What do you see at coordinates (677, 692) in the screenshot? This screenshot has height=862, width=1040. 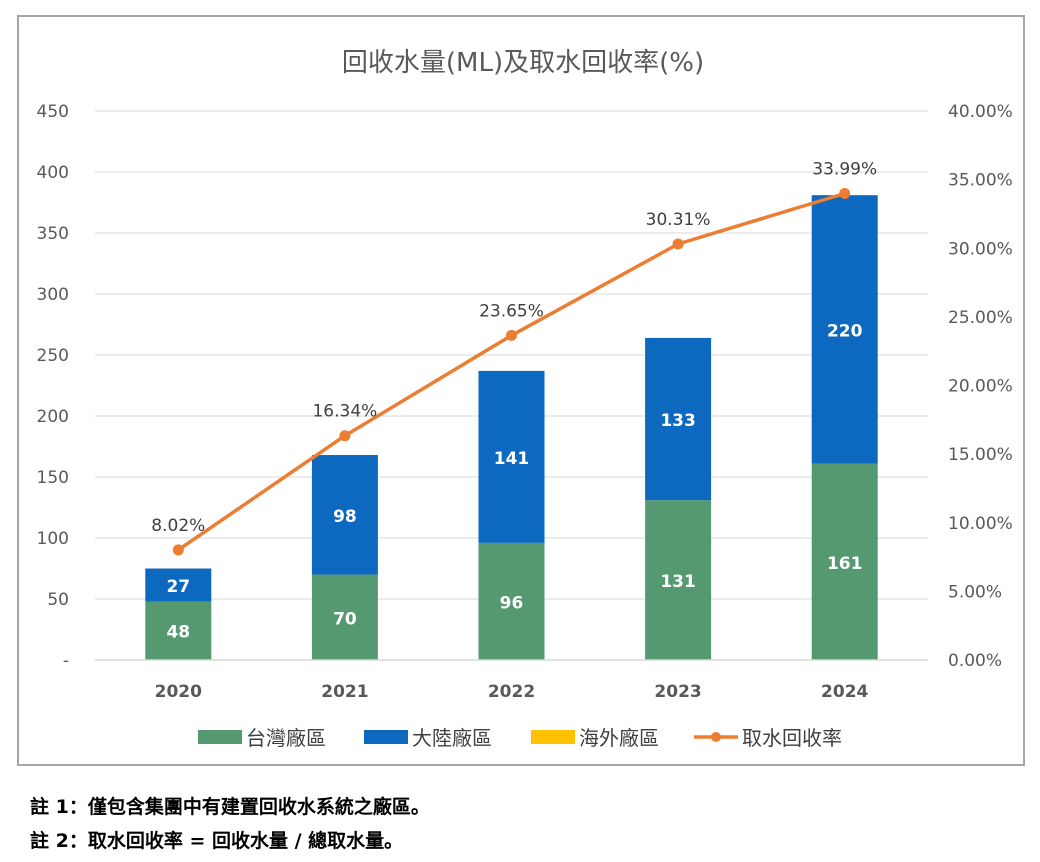 I see `x-tick-label: 2023` at bounding box center [677, 692].